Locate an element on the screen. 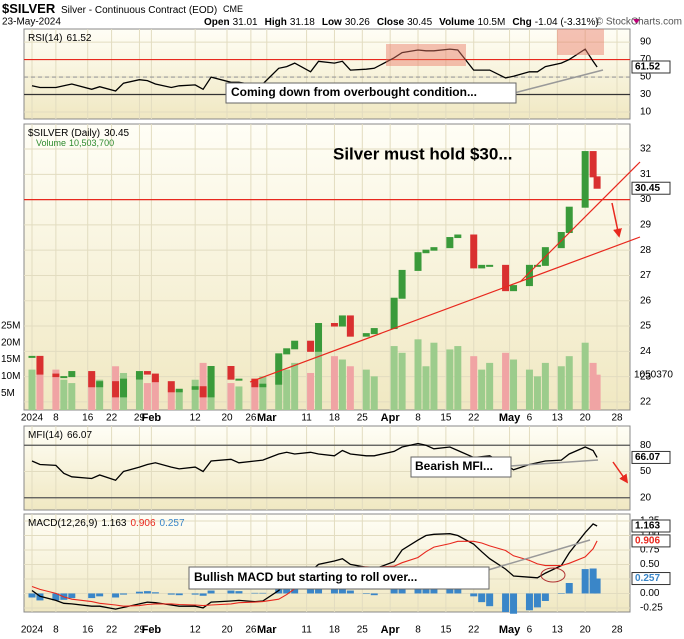 This screenshot has height=639, width=684. x-tick-label: 22 is located at coordinates (474, 630).